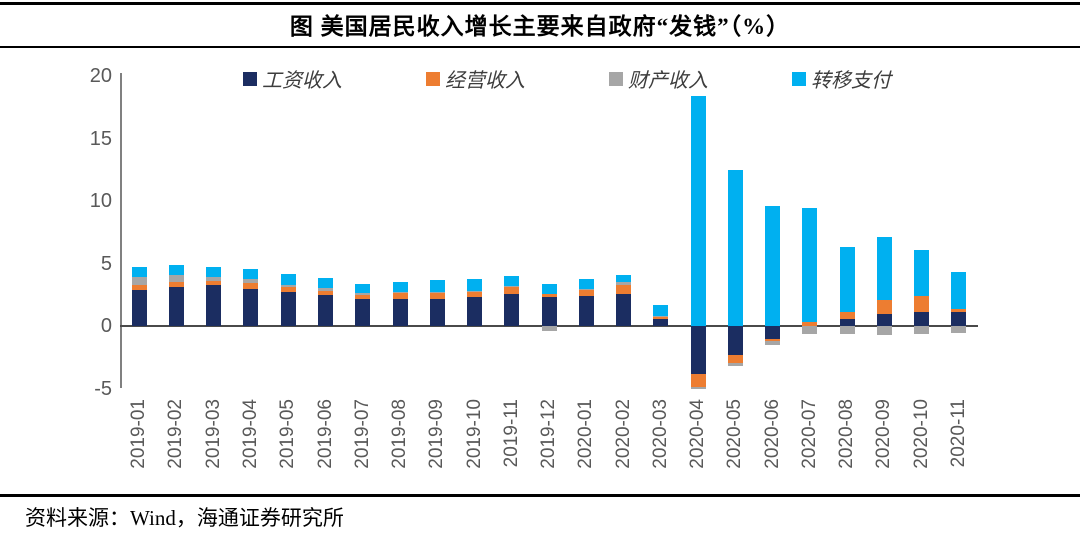  I want to click on legend-item: 财产收入, so click(658, 78).